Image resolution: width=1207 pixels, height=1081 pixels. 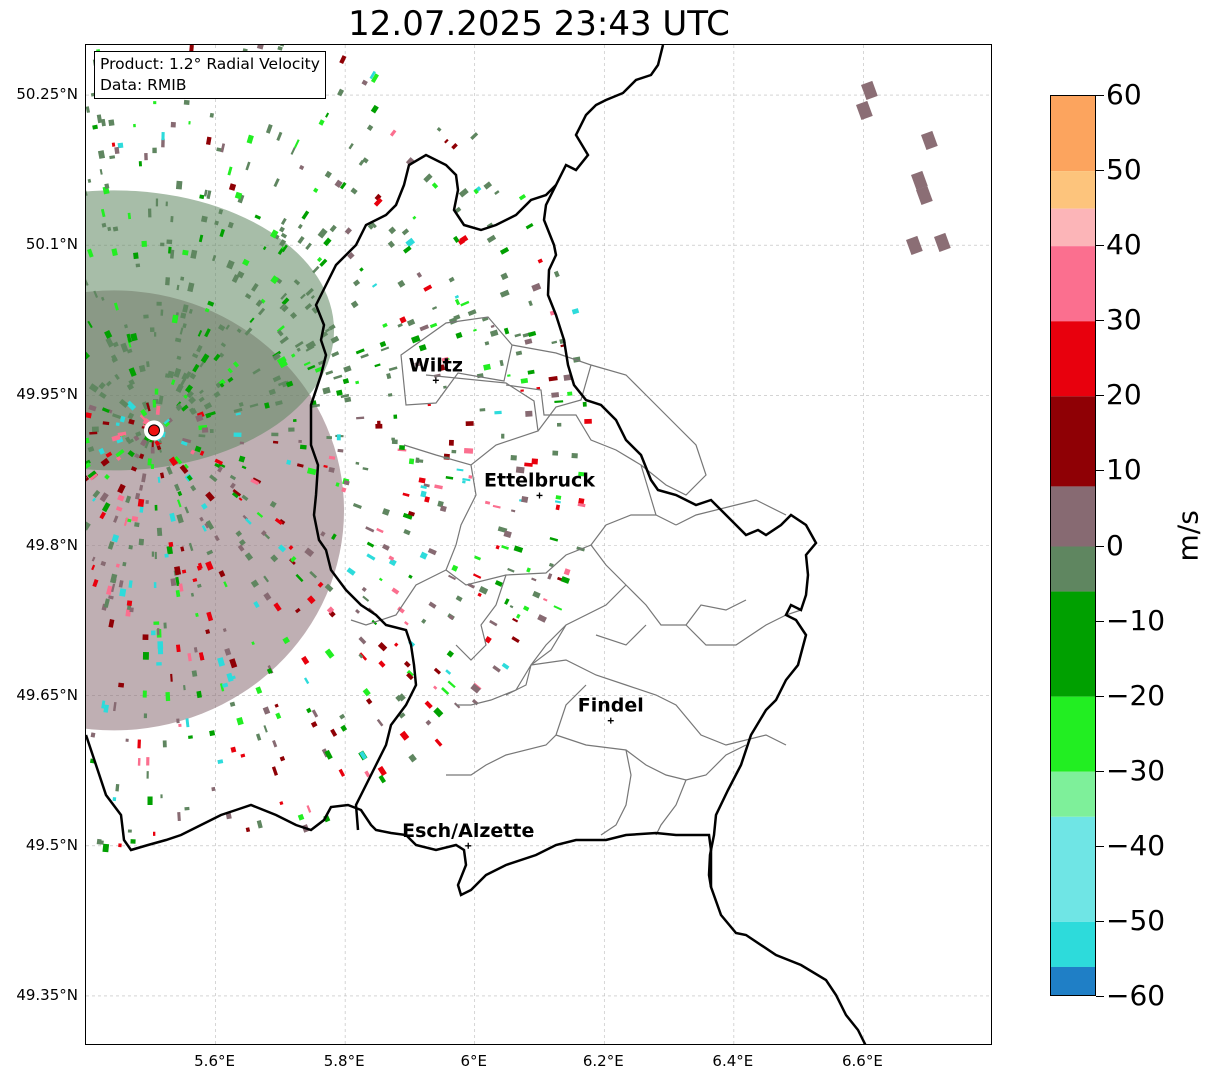 I want to click on longitude-tick-label: 6°E, so click(x=473, y=1061).